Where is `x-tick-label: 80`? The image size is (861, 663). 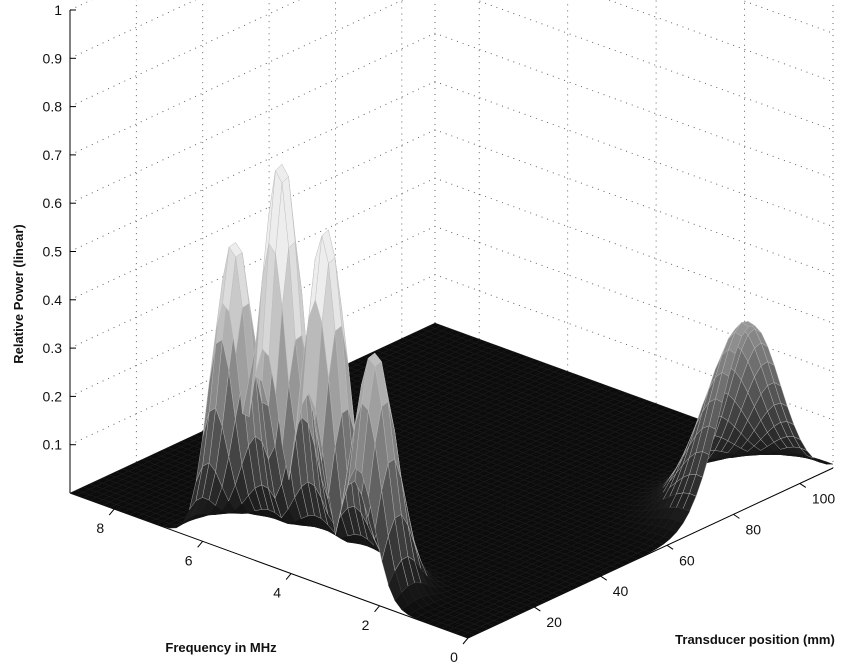
x-tick-label: 80 is located at coordinates (753, 529).